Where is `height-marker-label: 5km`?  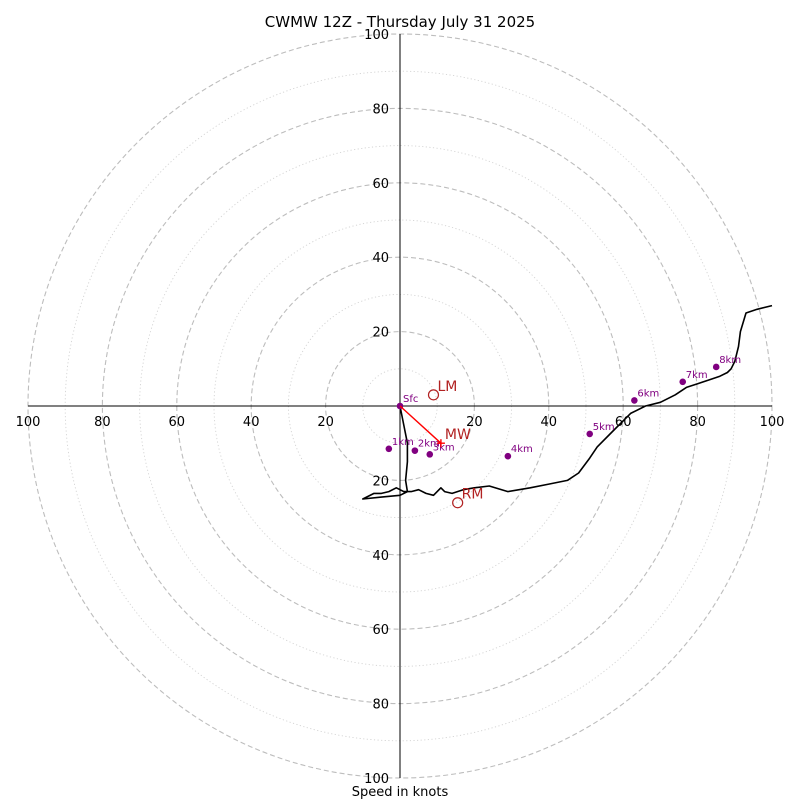 height-marker-label: 5km is located at coordinates (604, 427).